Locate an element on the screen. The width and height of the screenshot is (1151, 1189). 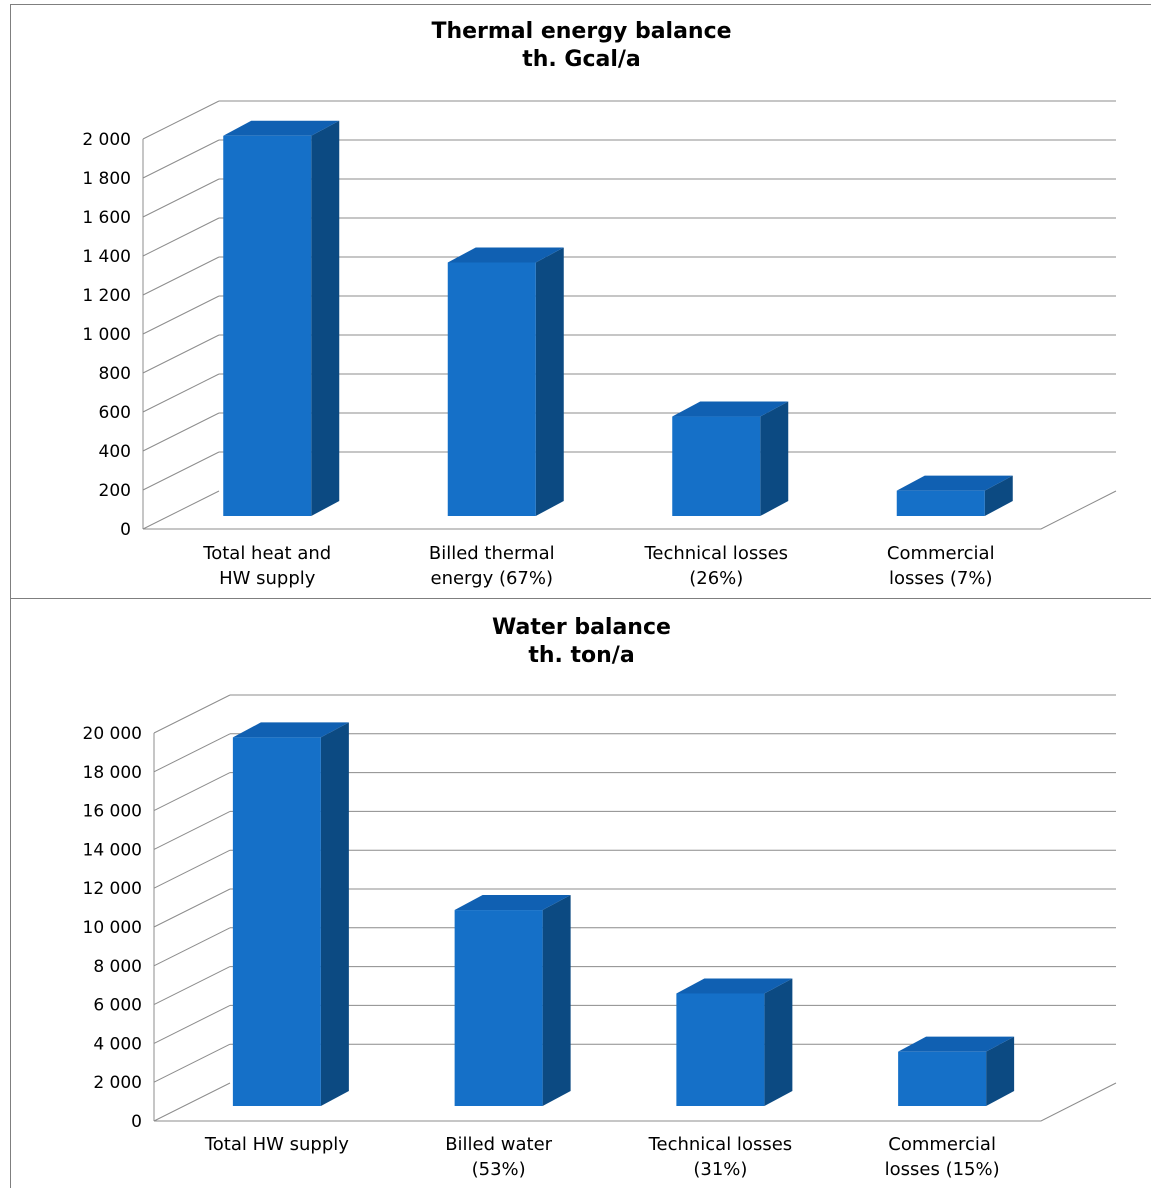
category-label: Billed water is located at coordinates (498, 1144).